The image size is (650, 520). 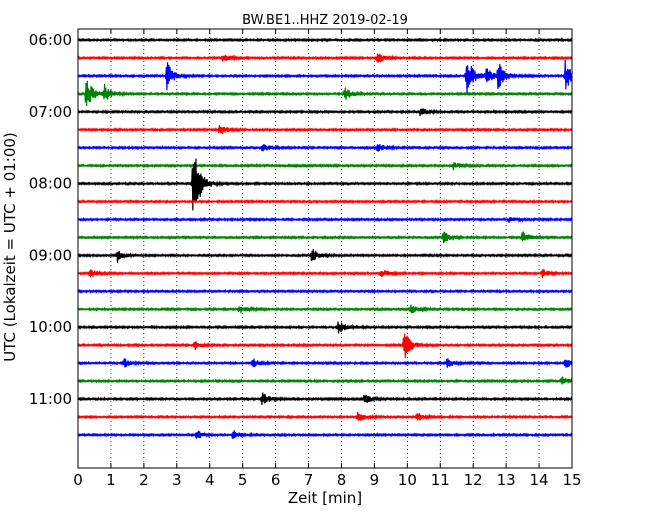 What do you see at coordinates (539, 480) in the screenshot?
I see `x-tick-label: 14` at bounding box center [539, 480].